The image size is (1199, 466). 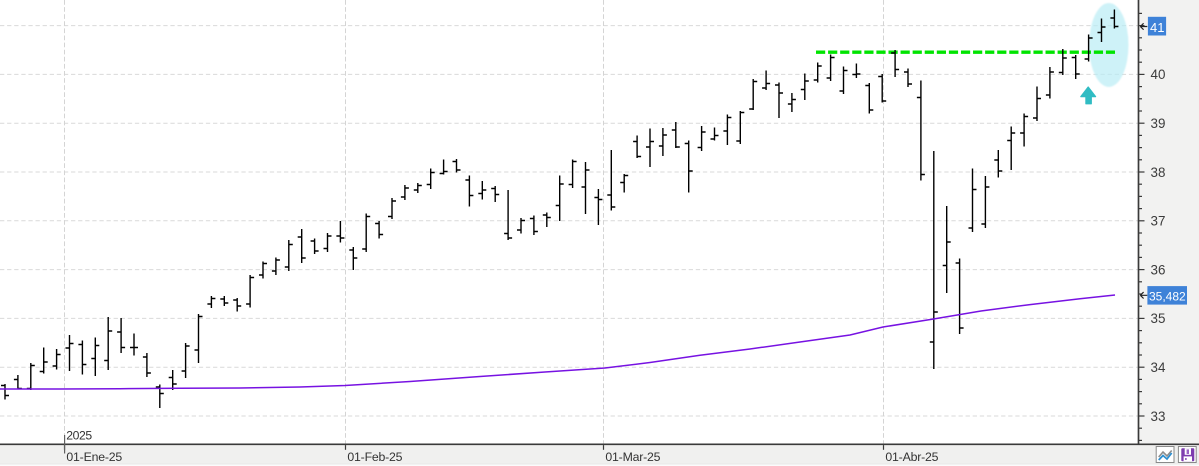 What do you see at coordinates (1158, 172) in the screenshot?
I see `svg-text: 38` at bounding box center [1158, 172].